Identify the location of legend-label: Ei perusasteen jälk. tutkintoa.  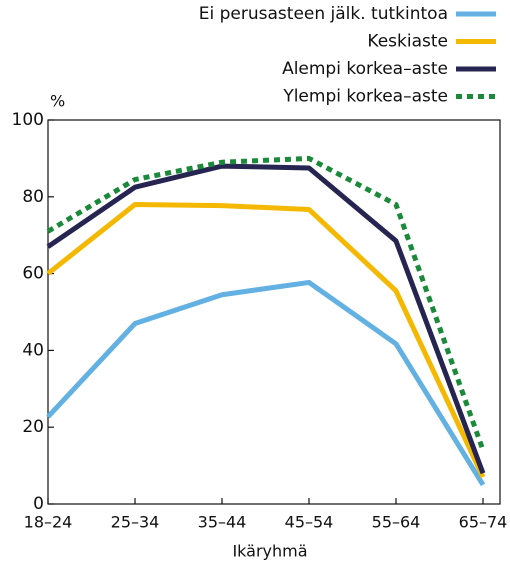
(323, 14).